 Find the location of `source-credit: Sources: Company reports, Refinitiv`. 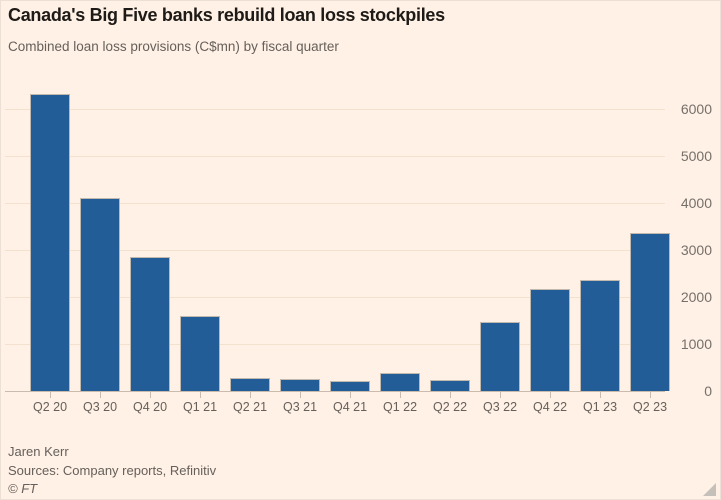

source-credit: Sources: Company reports, Refinitiv is located at coordinates (112, 470).